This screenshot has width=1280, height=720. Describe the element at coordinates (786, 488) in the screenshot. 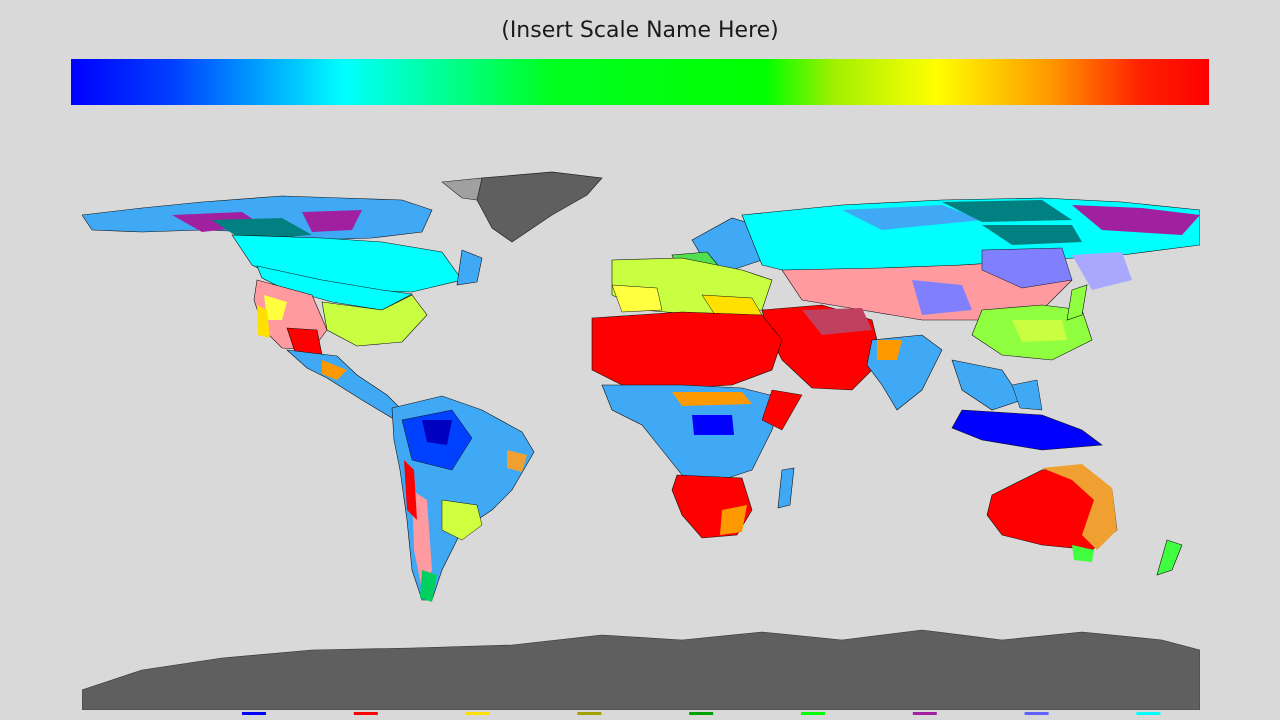

I see `madagascar` at that location.